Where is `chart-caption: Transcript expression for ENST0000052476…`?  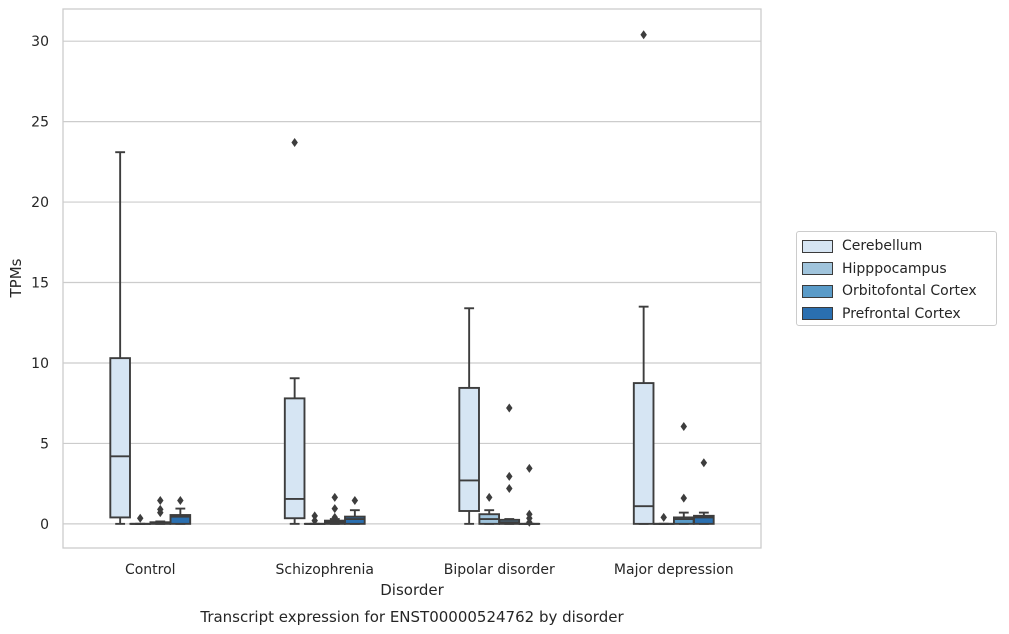
chart-caption: Transcript expression for ENST0000052476… is located at coordinates (411, 617).